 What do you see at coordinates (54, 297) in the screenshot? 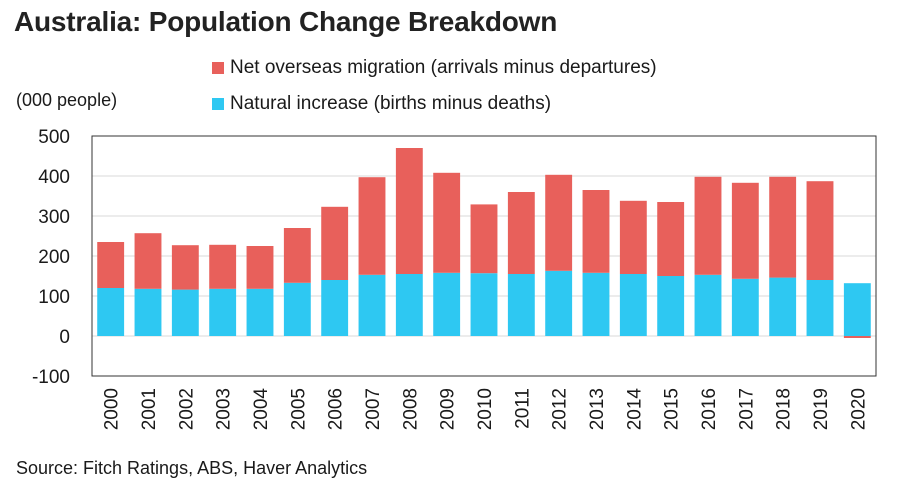
I see `y-tick-label: 100` at bounding box center [54, 297].